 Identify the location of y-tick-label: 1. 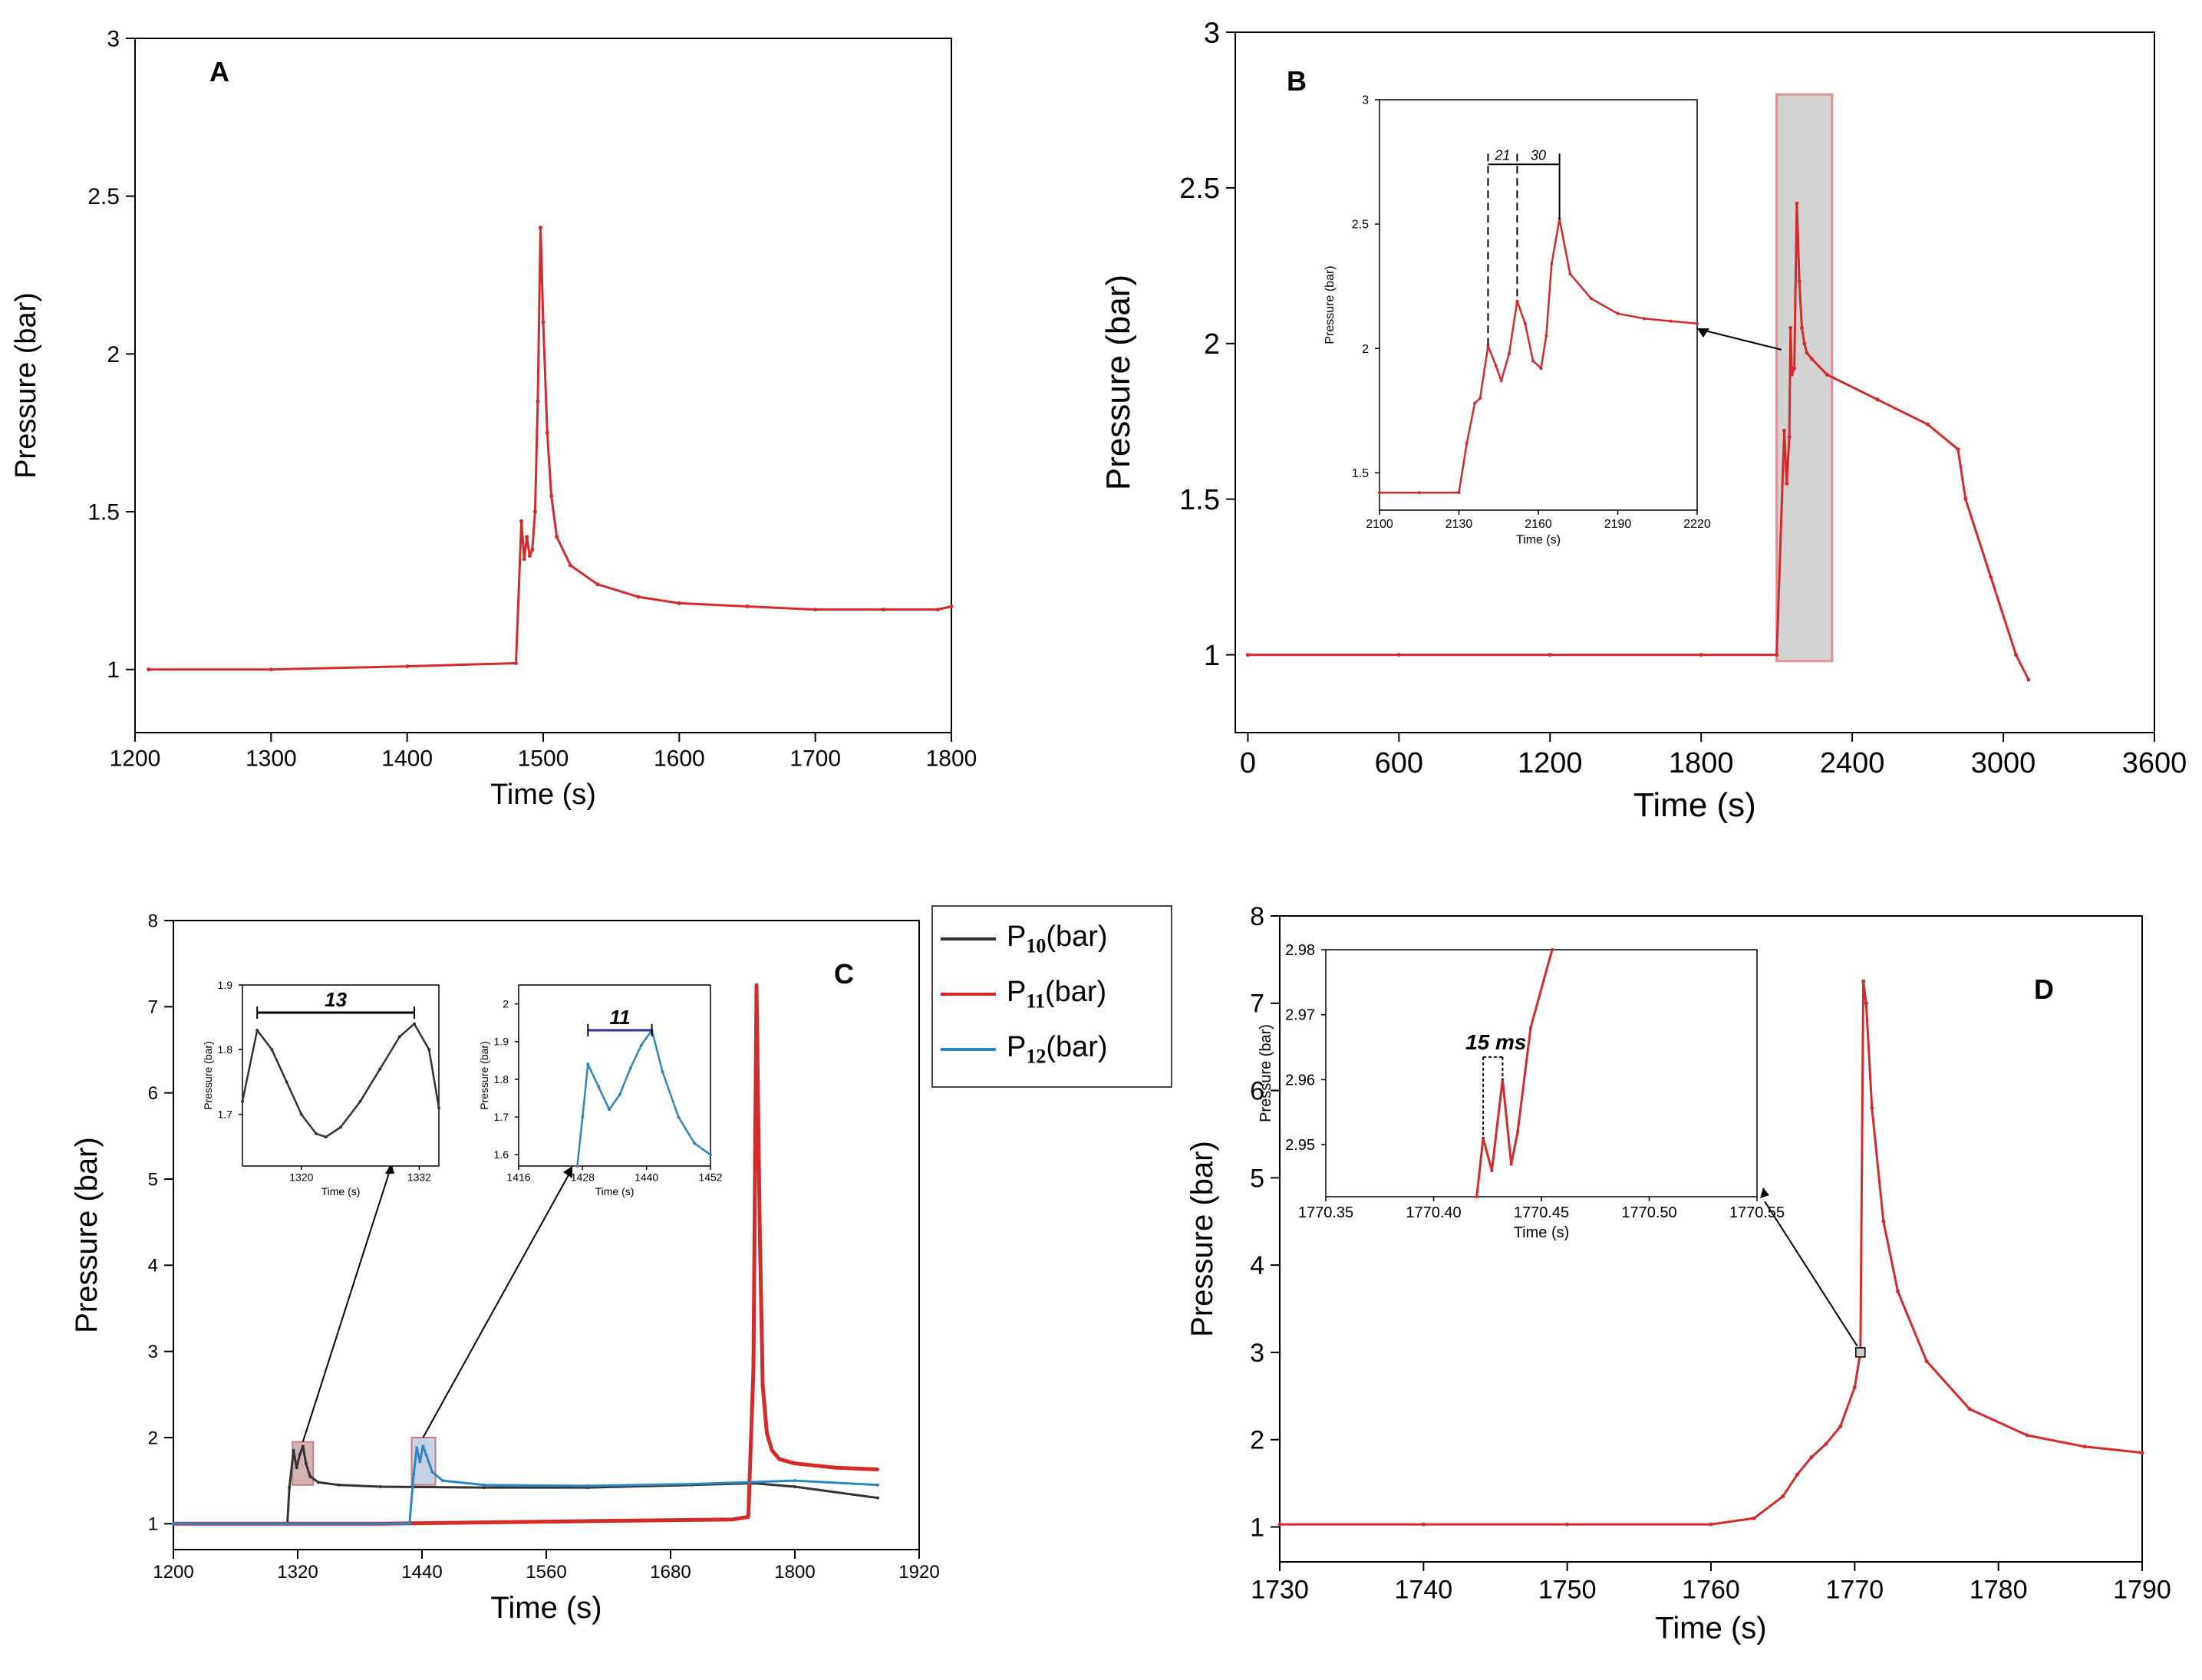
(153, 1524).